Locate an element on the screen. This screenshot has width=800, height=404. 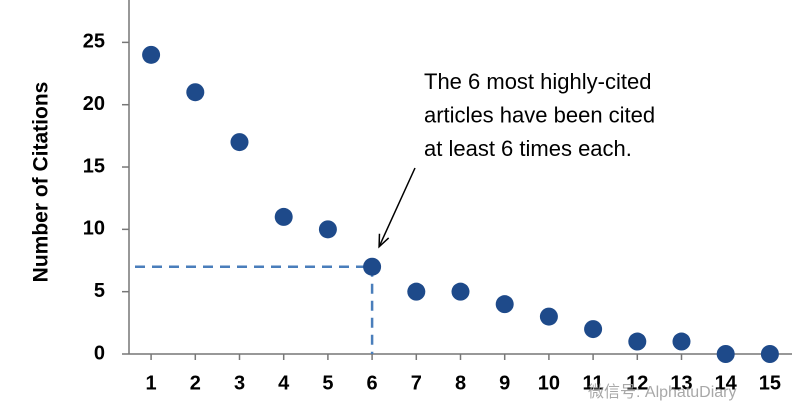
x-tick-label: 9 is located at coordinates (504, 383).